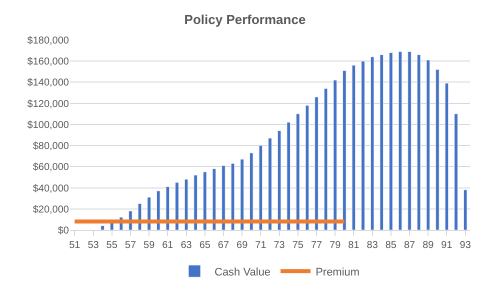  Describe the element at coordinates (51, 168) in the screenshot. I see `y-tick-label: $60,000` at that location.